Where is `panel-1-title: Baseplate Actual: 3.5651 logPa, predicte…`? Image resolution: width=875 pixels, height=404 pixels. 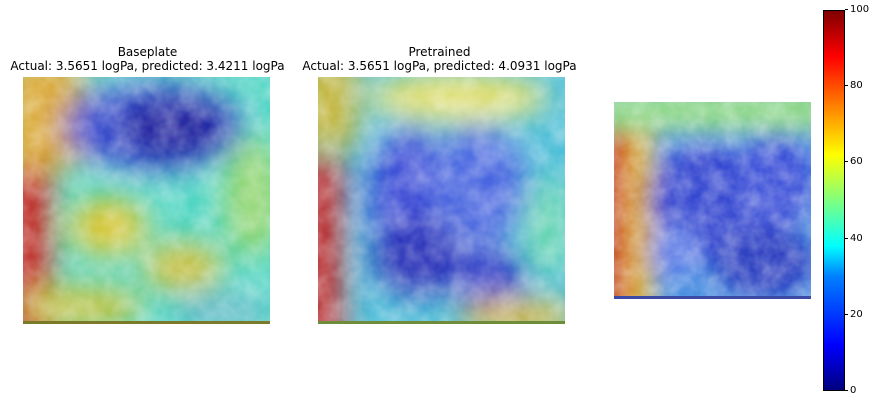
panel-1-title: Baseplate Actual: 3.5651 logPa, predicte… is located at coordinates (147, 59).